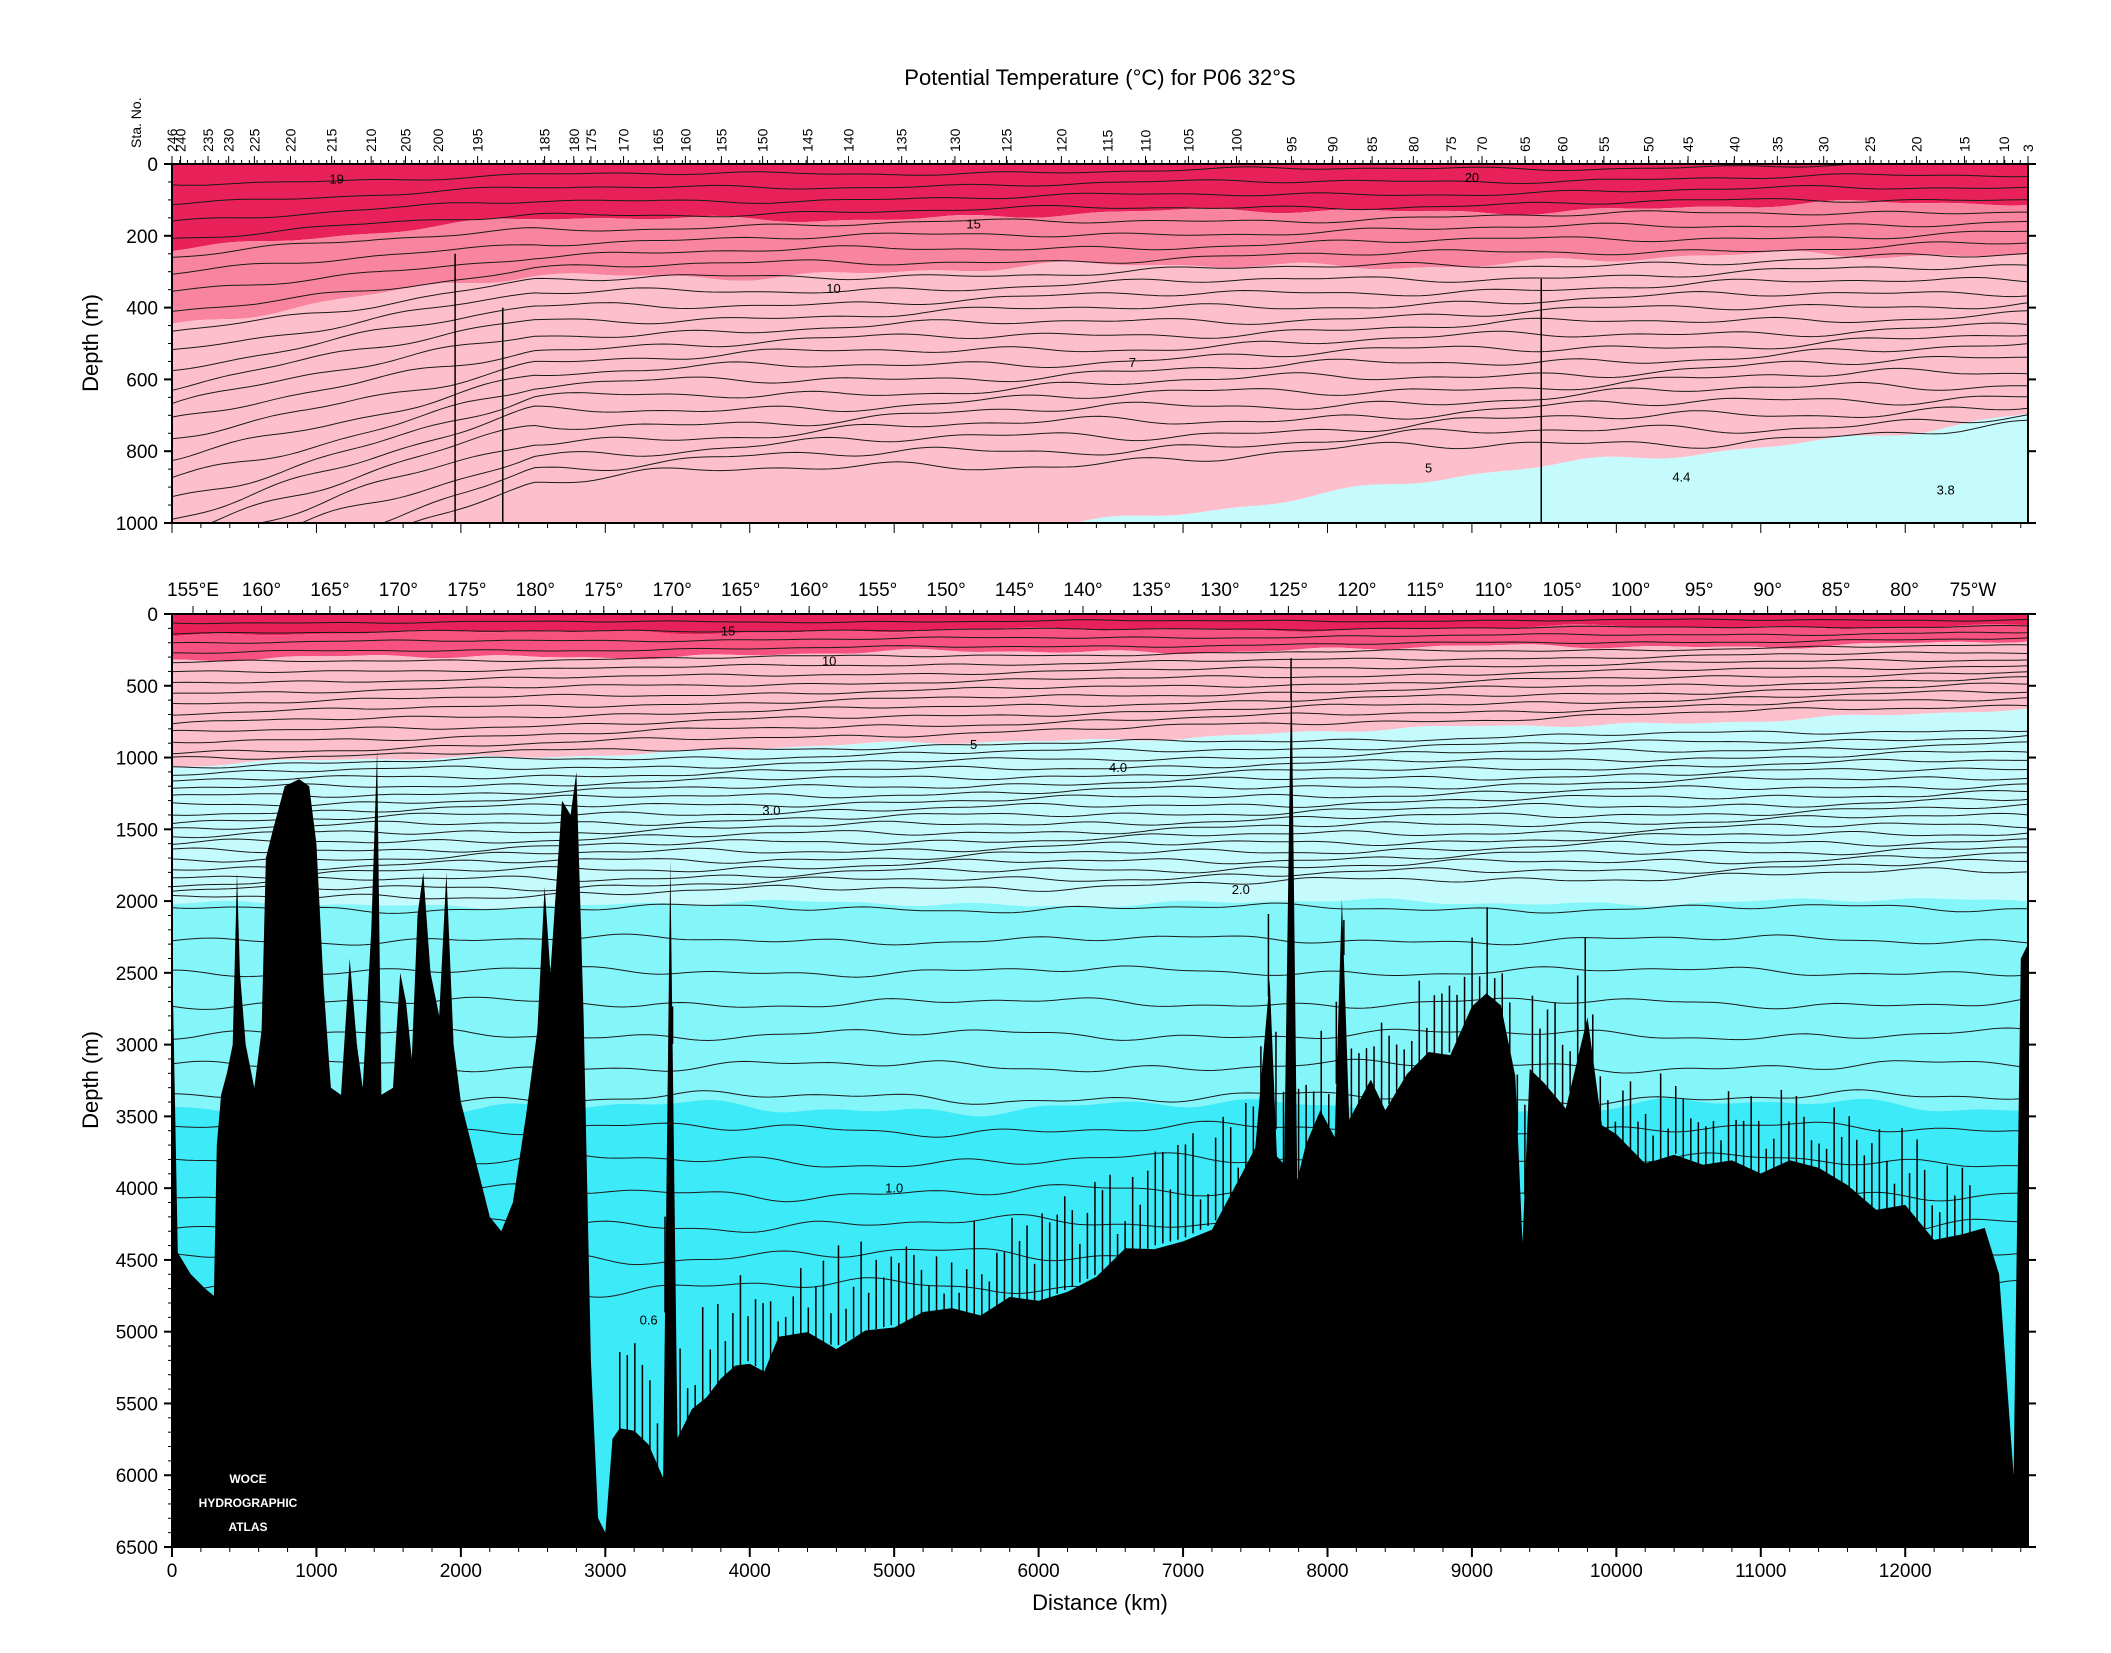 The image size is (2111, 1653). I want to click on station-label: 15, so click(1965, 144).